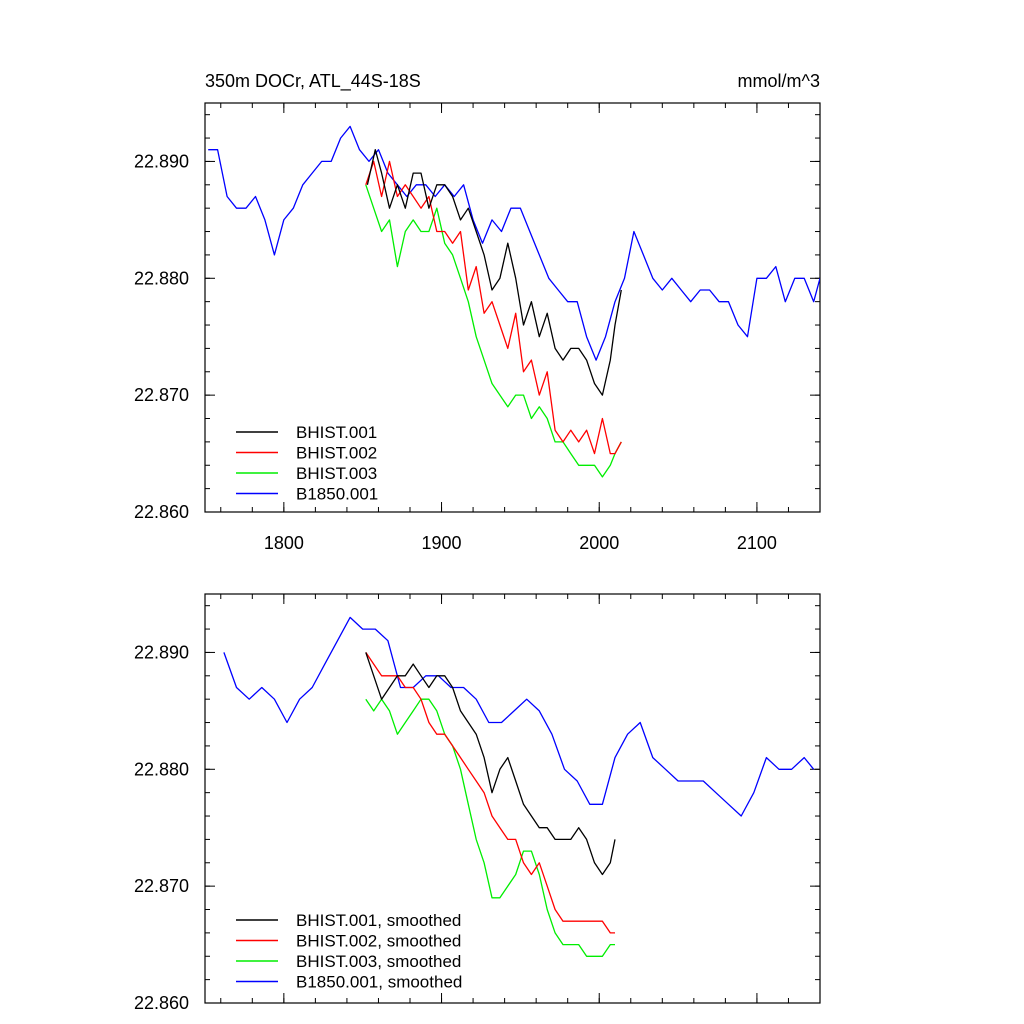 The width and height of the screenshot is (1024, 1024). What do you see at coordinates (378, 941) in the screenshot?
I see `legend-entry: BHIST.002, smoothed` at bounding box center [378, 941].